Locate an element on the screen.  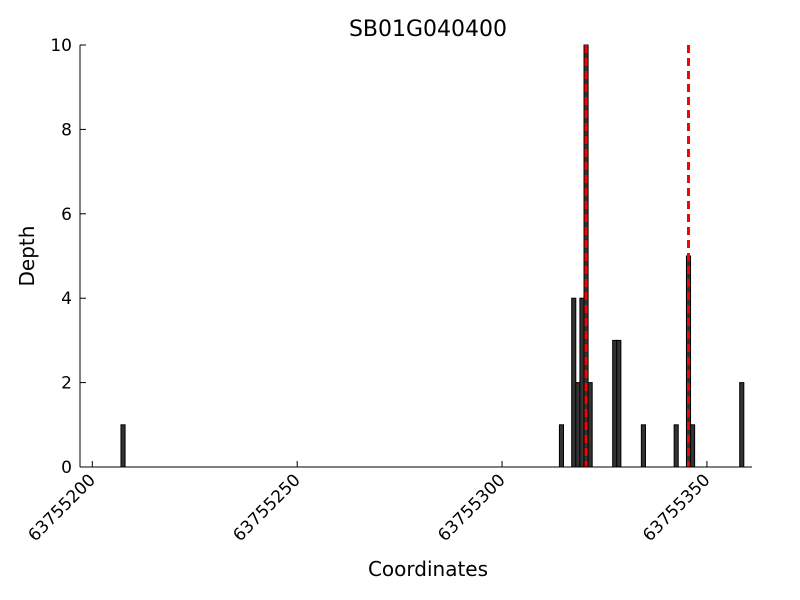
x-axis-label: Coordinates is located at coordinates (428, 569).